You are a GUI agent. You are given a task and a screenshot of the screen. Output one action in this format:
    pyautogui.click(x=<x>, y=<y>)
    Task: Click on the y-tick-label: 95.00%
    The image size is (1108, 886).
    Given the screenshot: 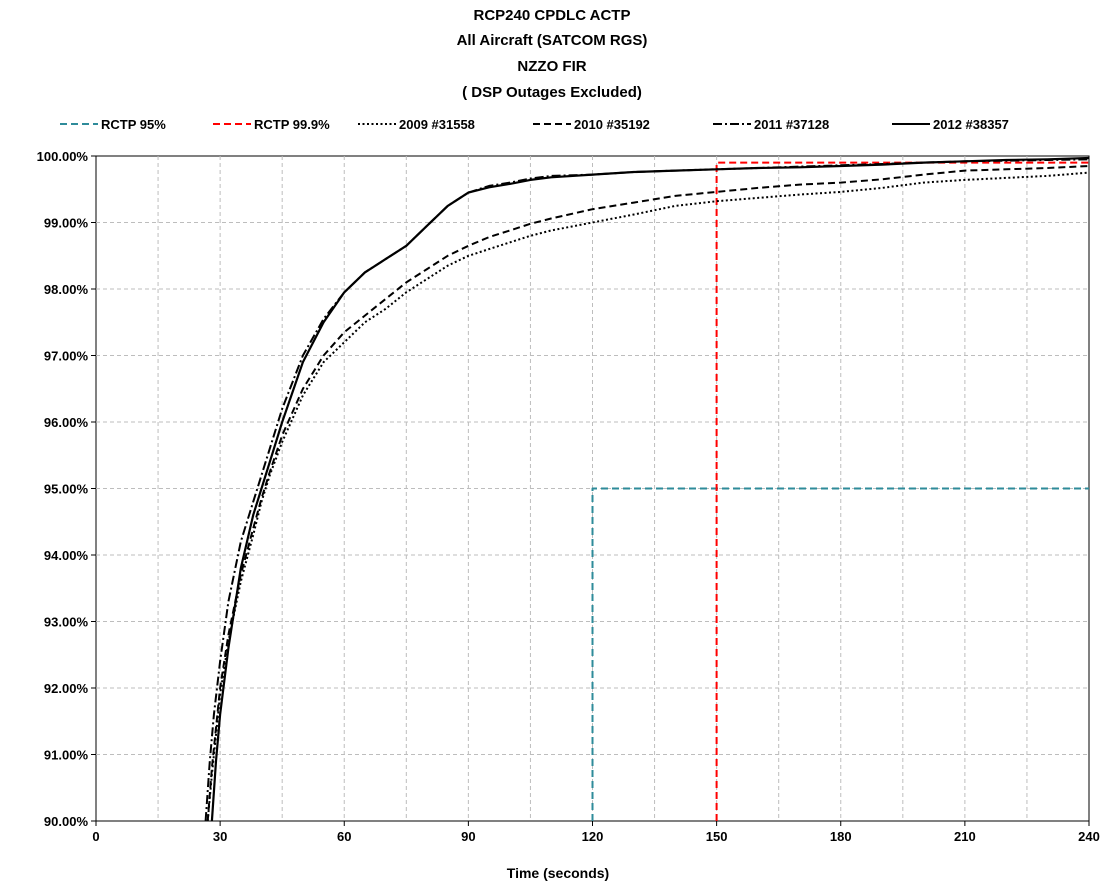 What is the action you would take?
    pyautogui.click(x=66, y=489)
    